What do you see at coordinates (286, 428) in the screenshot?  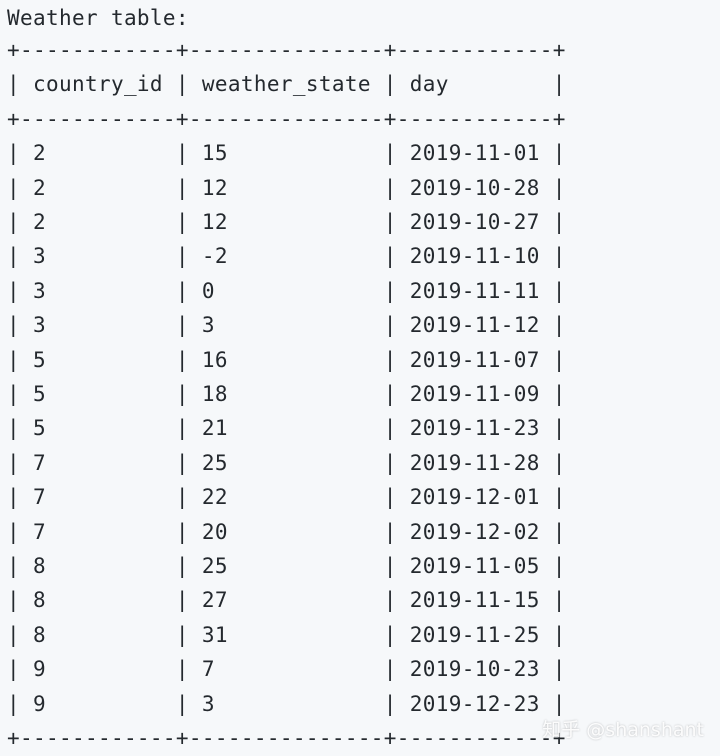 I see `table-row: | 5 | 21 | 2019-11-23 |` at bounding box center [286, 428].